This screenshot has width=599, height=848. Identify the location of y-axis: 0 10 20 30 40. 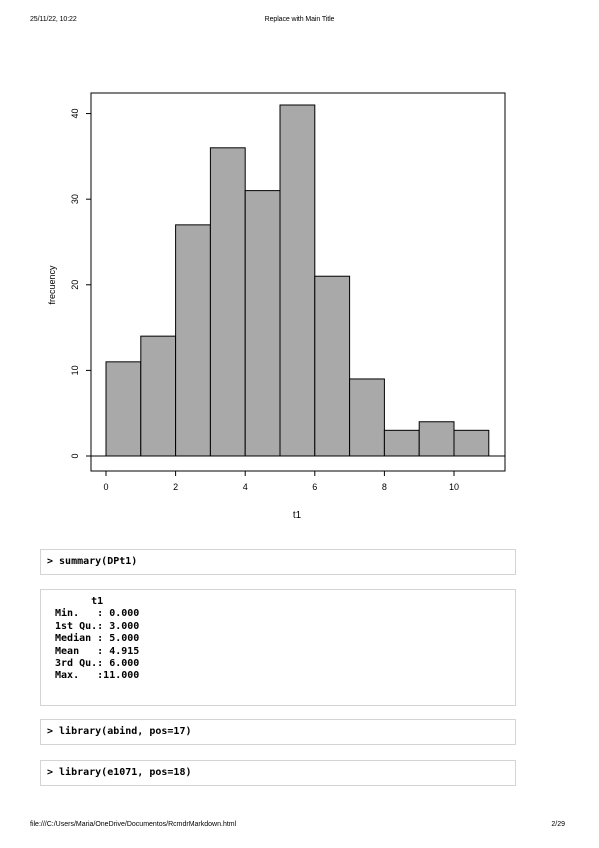
(80, 284).